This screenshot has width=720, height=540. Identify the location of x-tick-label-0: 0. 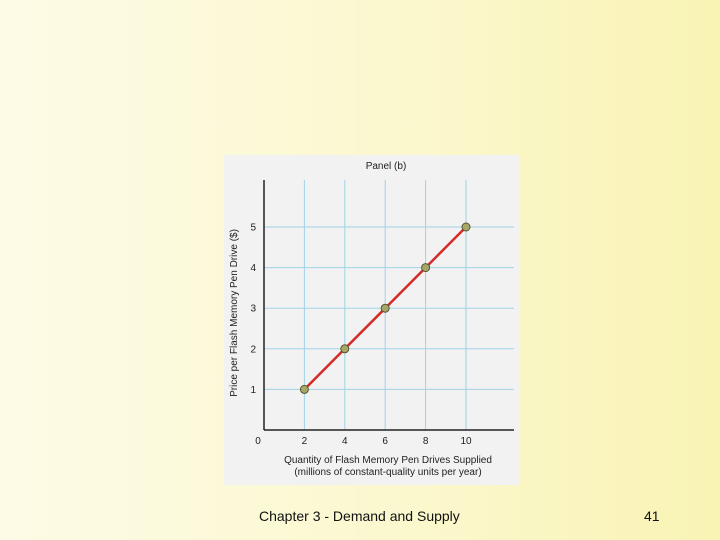
(258, 441).